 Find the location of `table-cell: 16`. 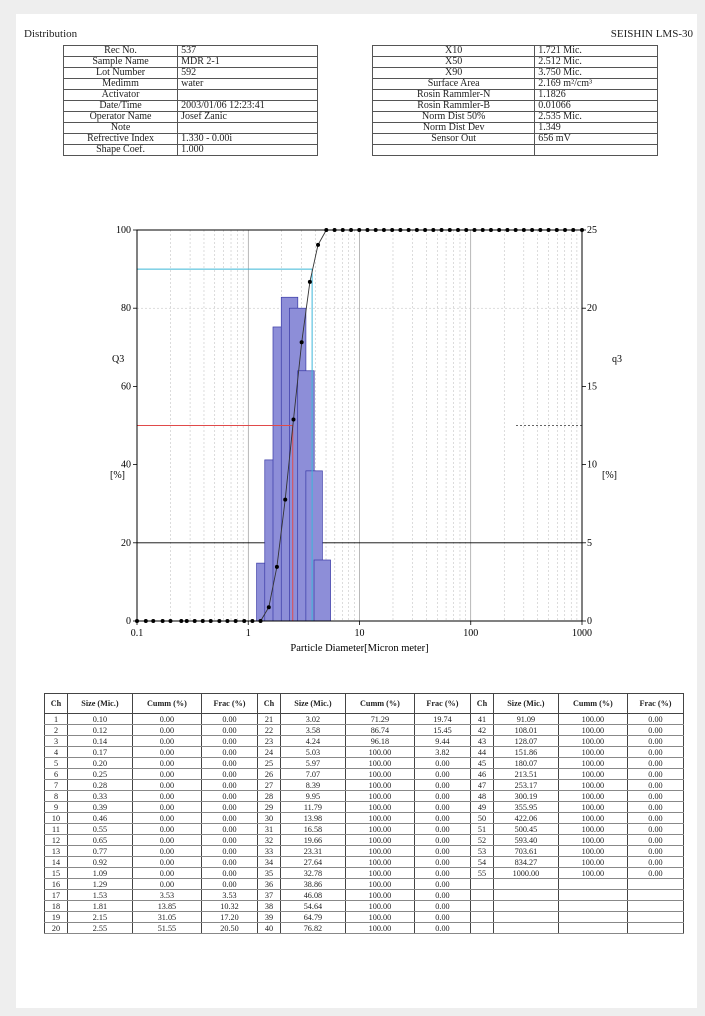

table-cell: 16 is located at coordinates (56, 884).